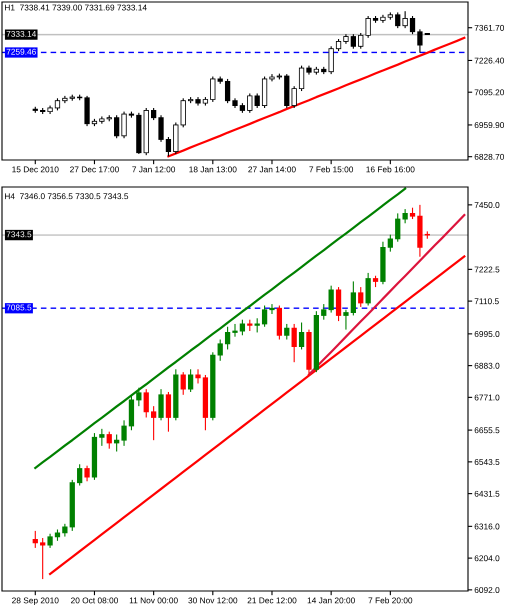 This screenshot has width=512, height=607. What do you see at coordinates (331, 600) in the screenshot?
I see `x-tick-label: 14 Jan 20:00` at bounding box center [331, 600].